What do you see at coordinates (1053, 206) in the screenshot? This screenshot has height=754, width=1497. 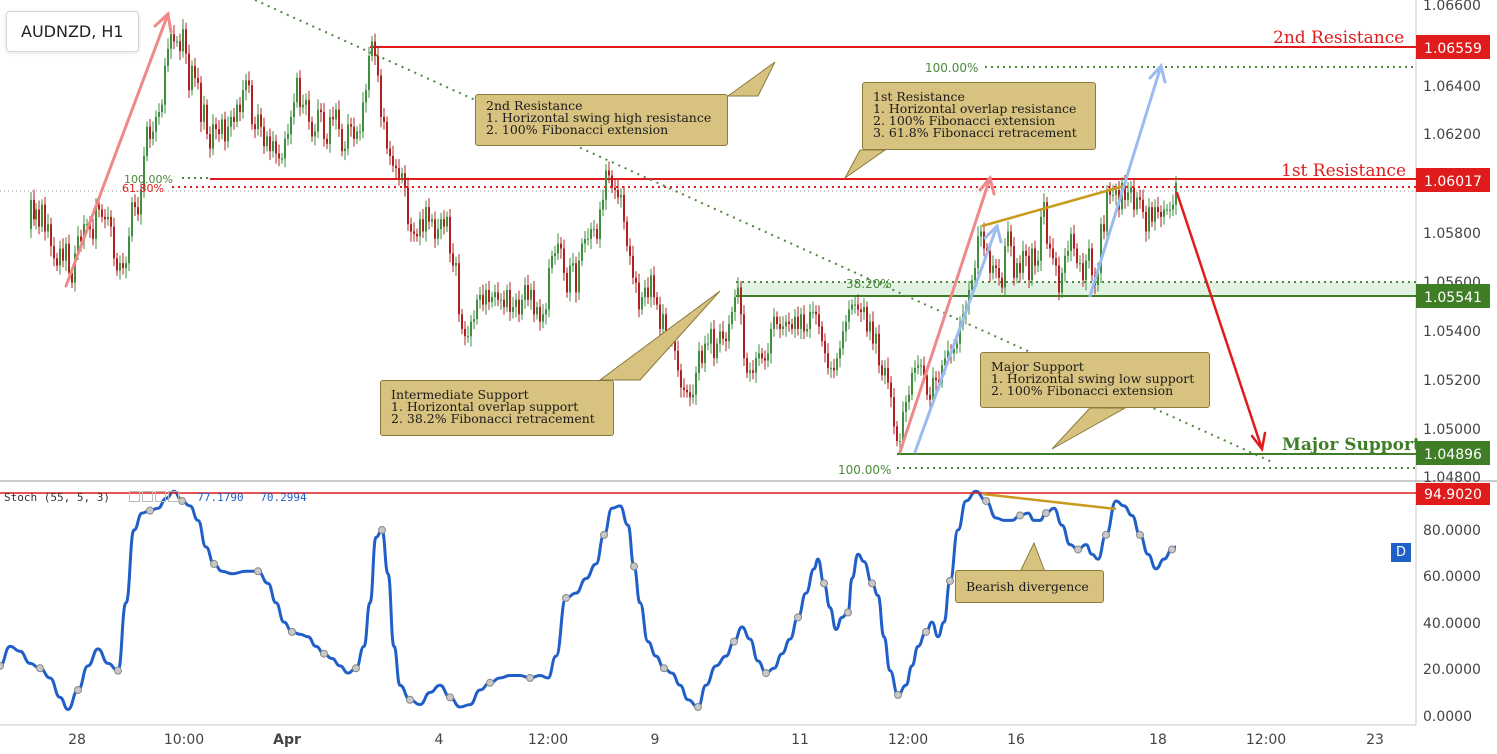 I see `wedge-upper-line` at bounding box center [1053, 206].